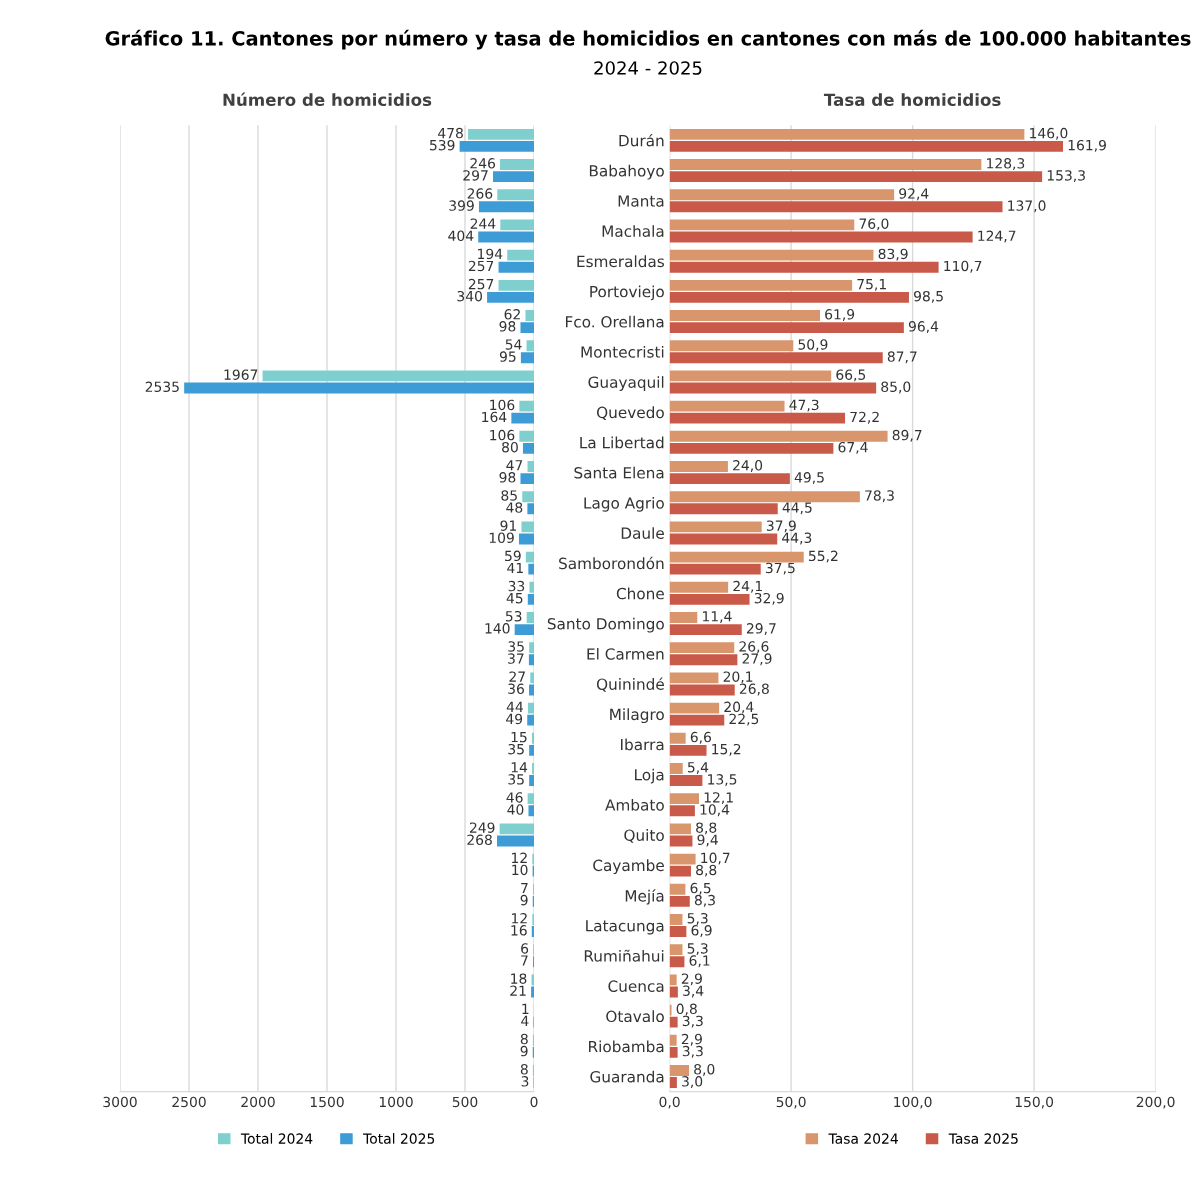 This screenshot has height=1193, width=1200. Describe the element at coordinates (1034, 1102) in the screenshot. I see `x-tick-label: 150,0` at that location.